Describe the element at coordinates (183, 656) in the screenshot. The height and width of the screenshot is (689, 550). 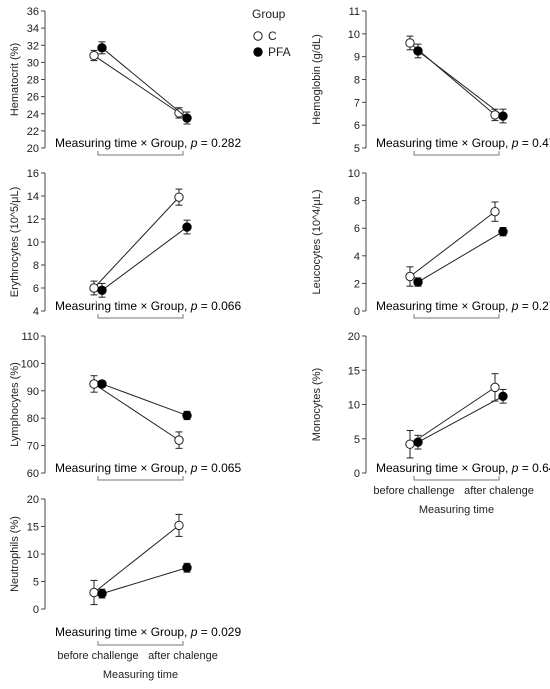
I see `x-tick-label: after chalenge` at that location.